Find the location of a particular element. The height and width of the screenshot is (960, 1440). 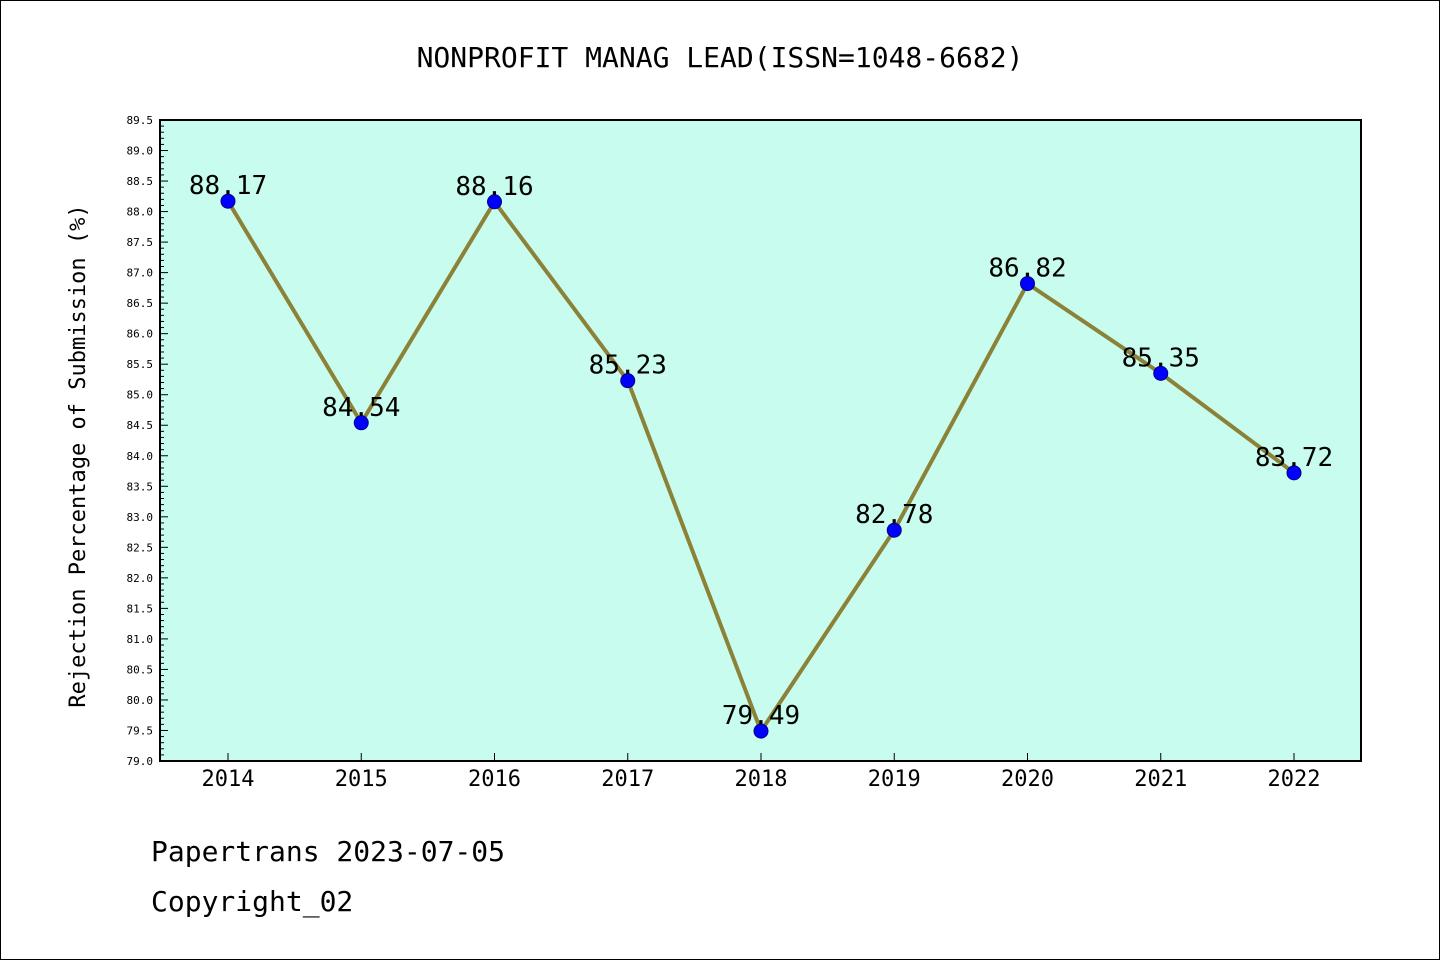

data-label: 84.54 is located at coordinates (361, 408).